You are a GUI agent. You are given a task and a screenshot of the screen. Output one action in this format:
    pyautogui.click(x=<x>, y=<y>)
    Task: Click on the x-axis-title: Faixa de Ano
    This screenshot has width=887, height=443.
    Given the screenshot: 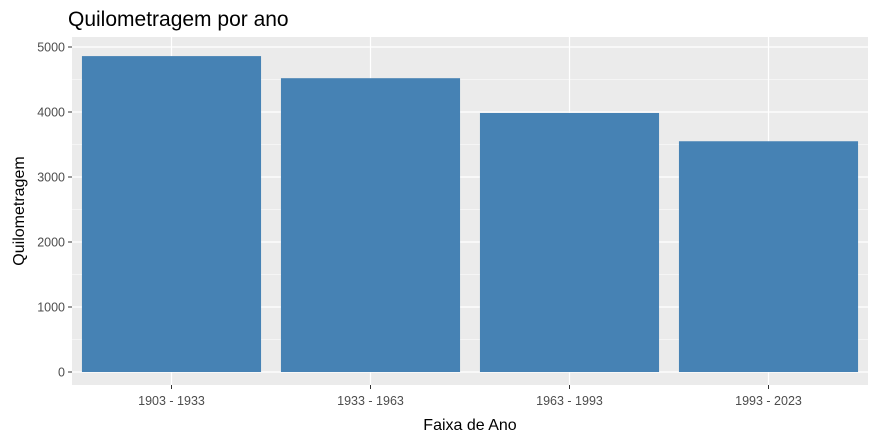 What is the action you would take?
    pyautogui.click(x=470, y=425)
    